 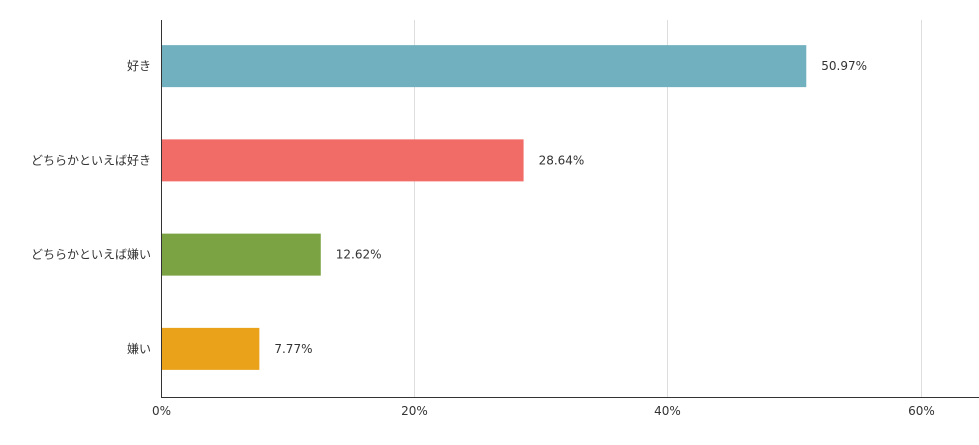 What do you see at coordinates (359, 255) in the screenshot?
I see `value-label: 12.62%` at bounding box center [359, 255].